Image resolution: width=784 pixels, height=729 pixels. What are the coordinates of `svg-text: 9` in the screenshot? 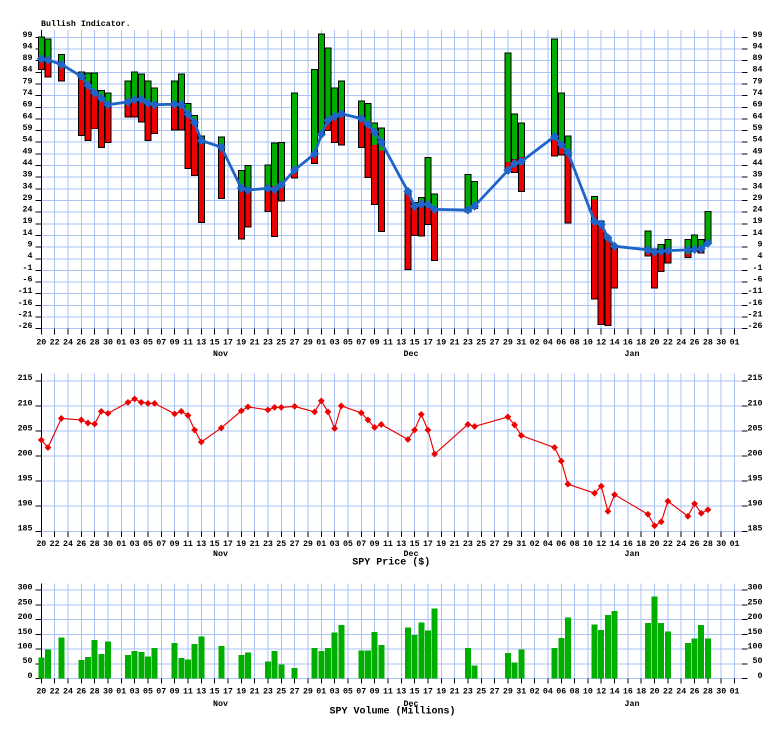 It's located at (30, 245).